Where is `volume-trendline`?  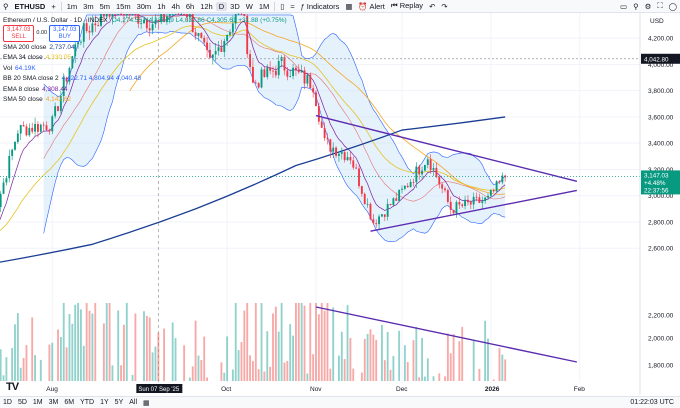 volume-trendline is located at coordinates (446, 334).